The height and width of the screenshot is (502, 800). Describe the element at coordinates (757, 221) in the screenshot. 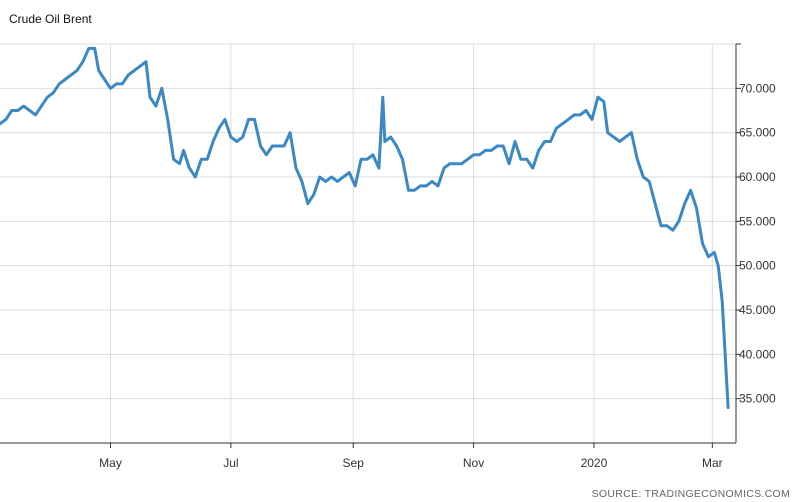

I see `y-tick-label: 55.000` at that location.